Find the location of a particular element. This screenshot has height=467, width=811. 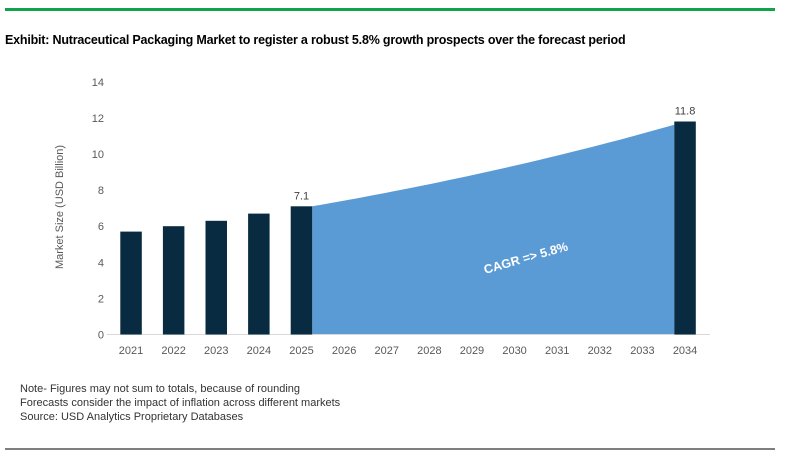

bar-2021 is located at coordinates (131, 283).